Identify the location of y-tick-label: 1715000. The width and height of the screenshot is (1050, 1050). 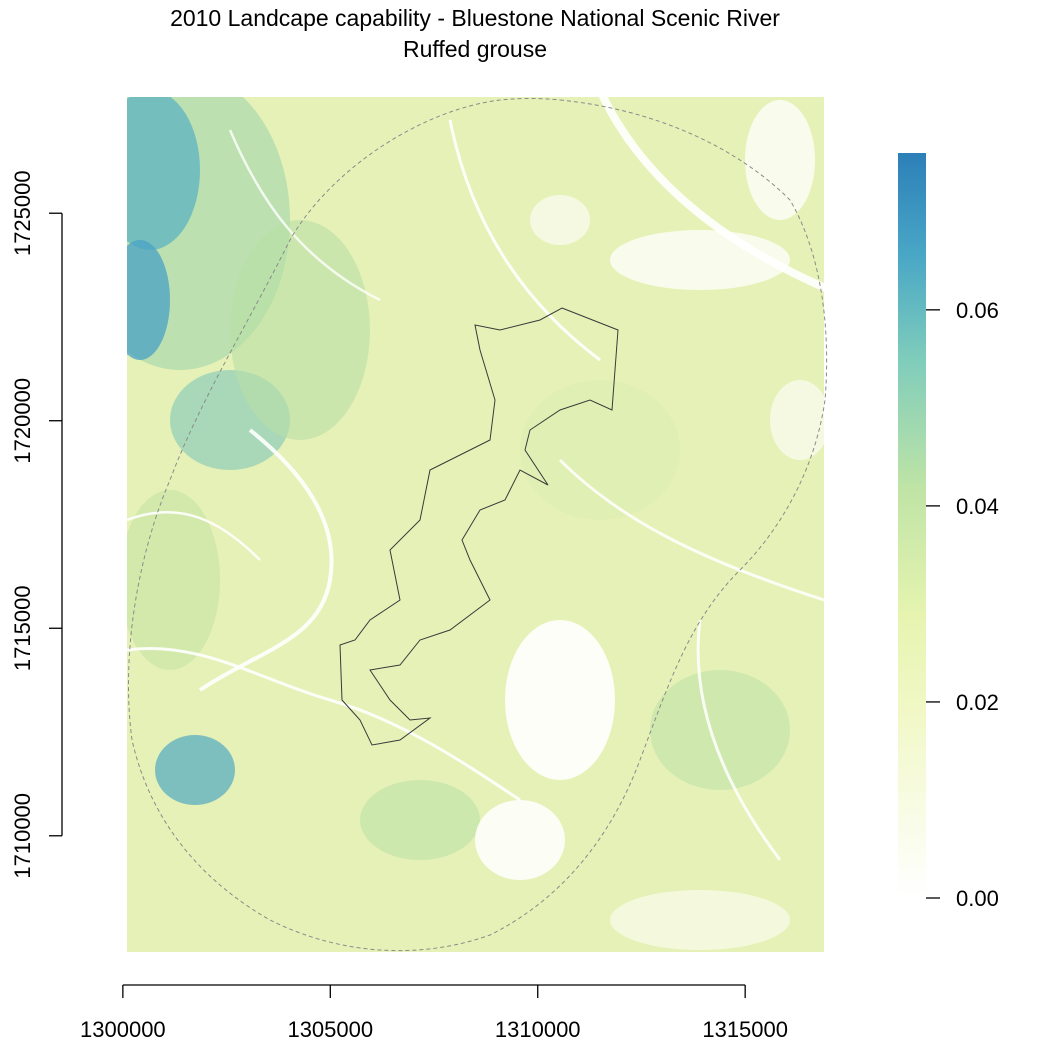
(22, 628).